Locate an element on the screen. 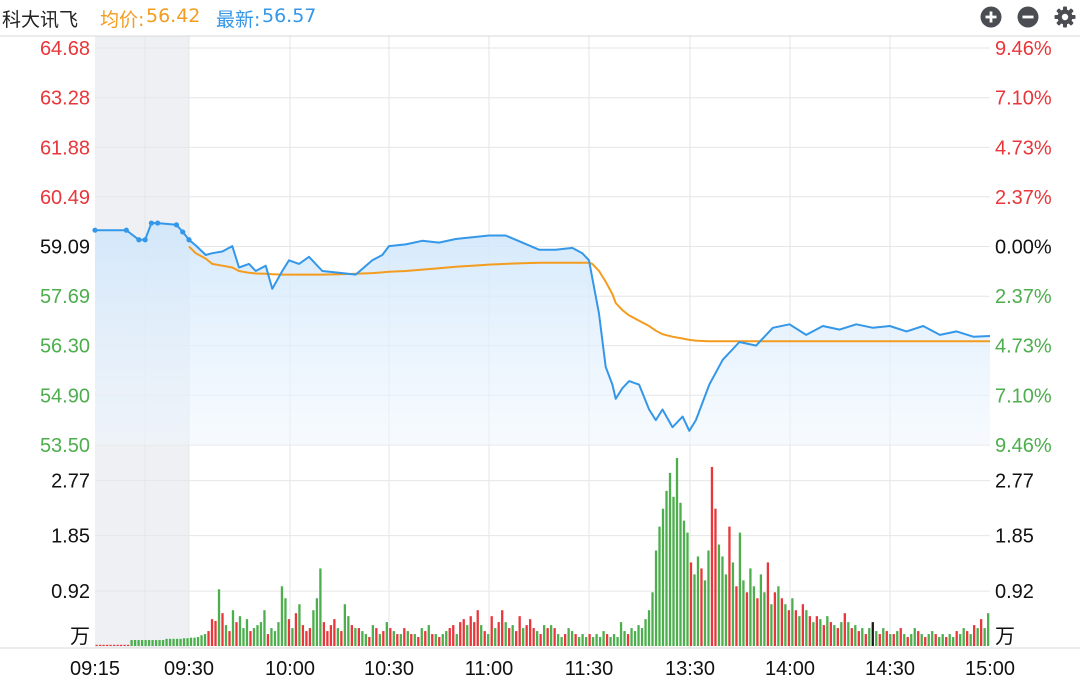 The height and width of the screenshot is (687, 1080). gear-icon is located at coordinates (1065, 17).